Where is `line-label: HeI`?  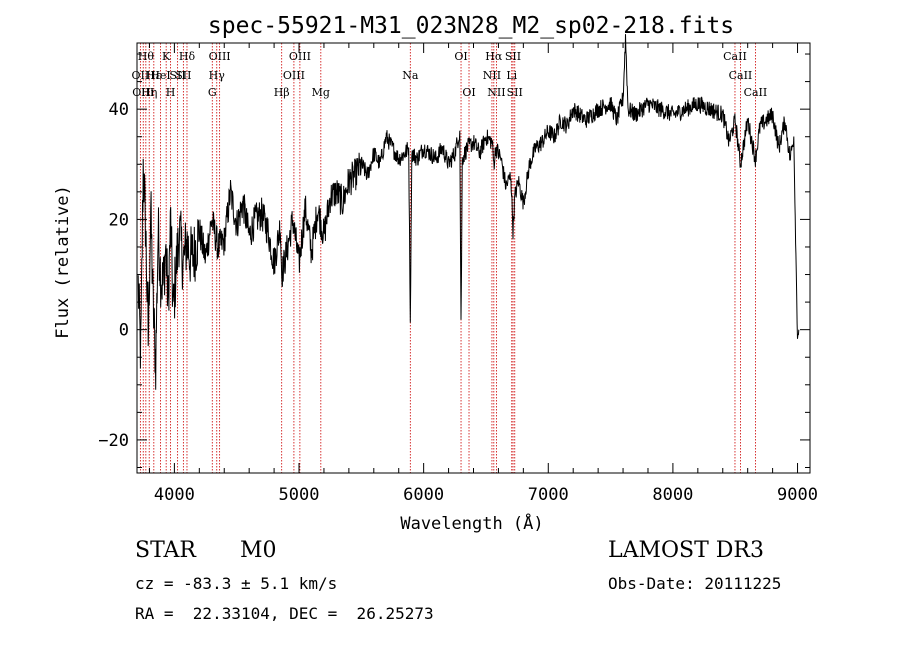 line-label: HeI is located at coordinates (160, 75).